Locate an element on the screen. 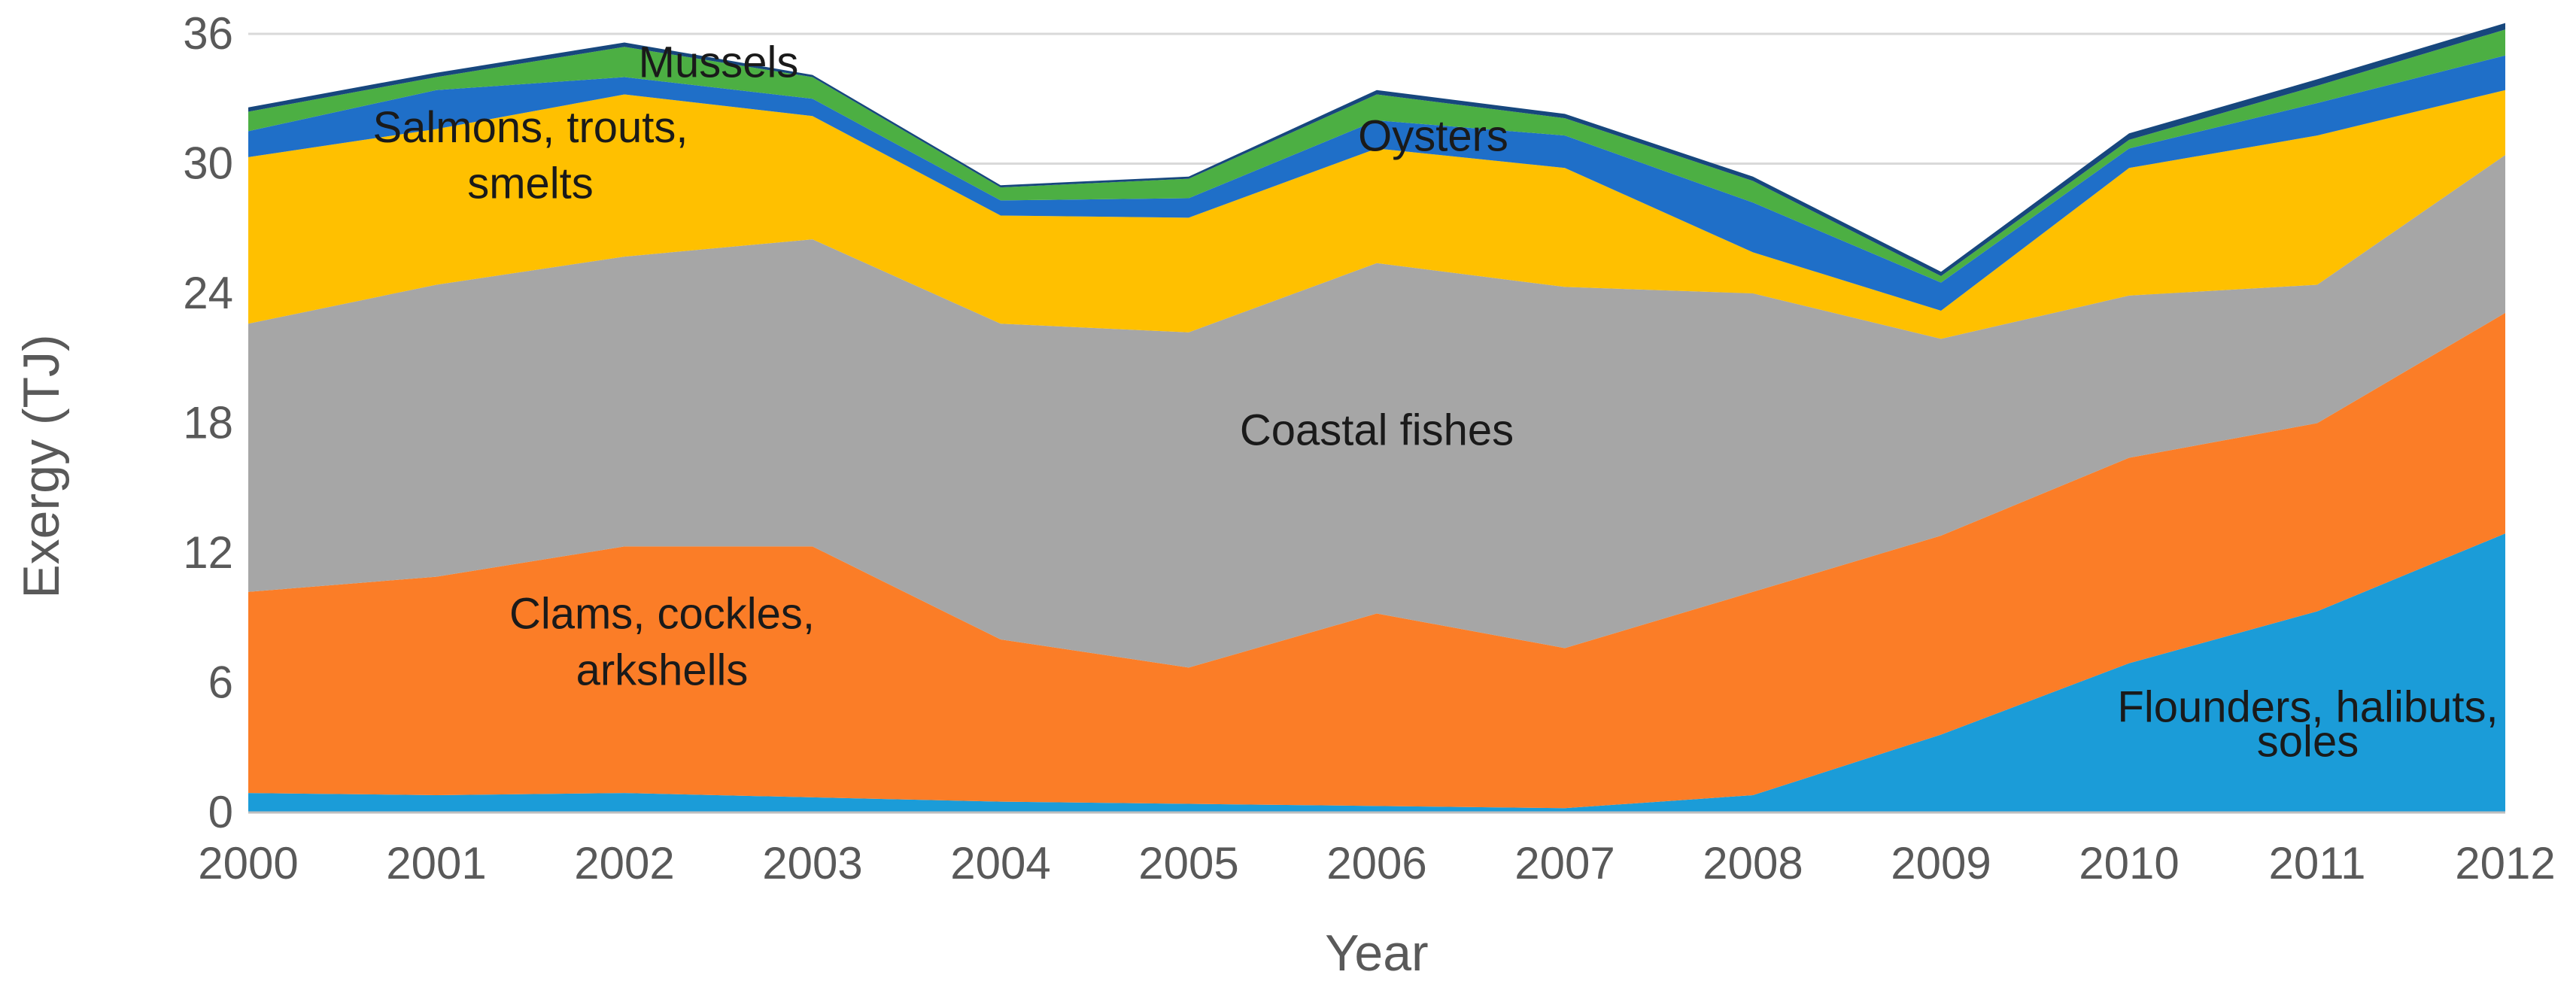  y-tick-label-36: 36 is located at coordinates (208, 33).